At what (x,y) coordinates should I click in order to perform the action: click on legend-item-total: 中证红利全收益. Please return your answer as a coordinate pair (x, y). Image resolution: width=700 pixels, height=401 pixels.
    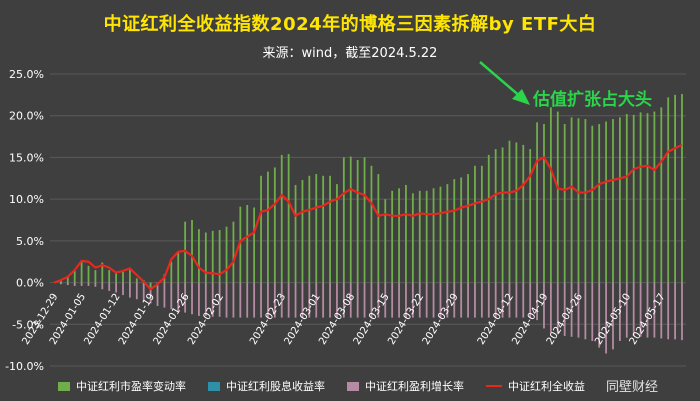
    Looking at the image, I should click on (535, 386).